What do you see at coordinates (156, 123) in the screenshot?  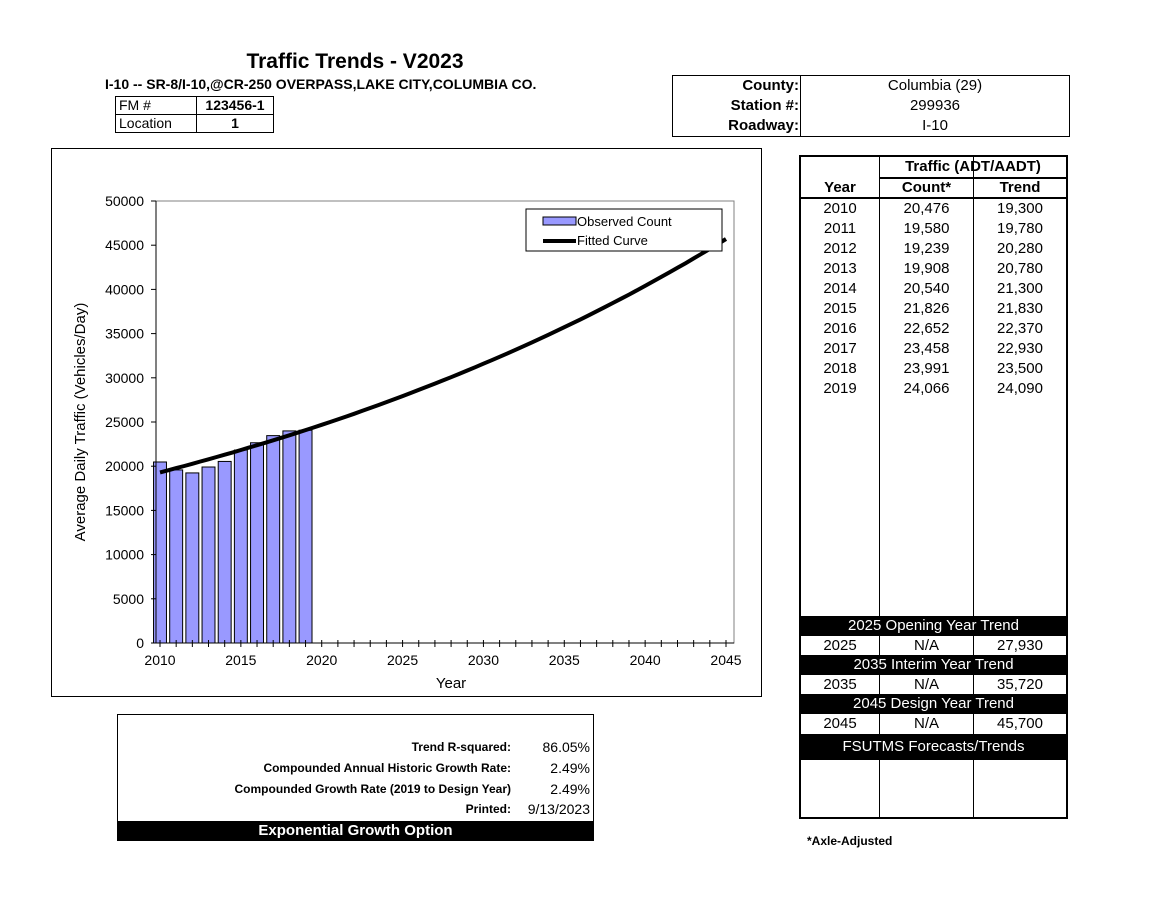 I see `location-label: Location` at bounding box center [156, 123].